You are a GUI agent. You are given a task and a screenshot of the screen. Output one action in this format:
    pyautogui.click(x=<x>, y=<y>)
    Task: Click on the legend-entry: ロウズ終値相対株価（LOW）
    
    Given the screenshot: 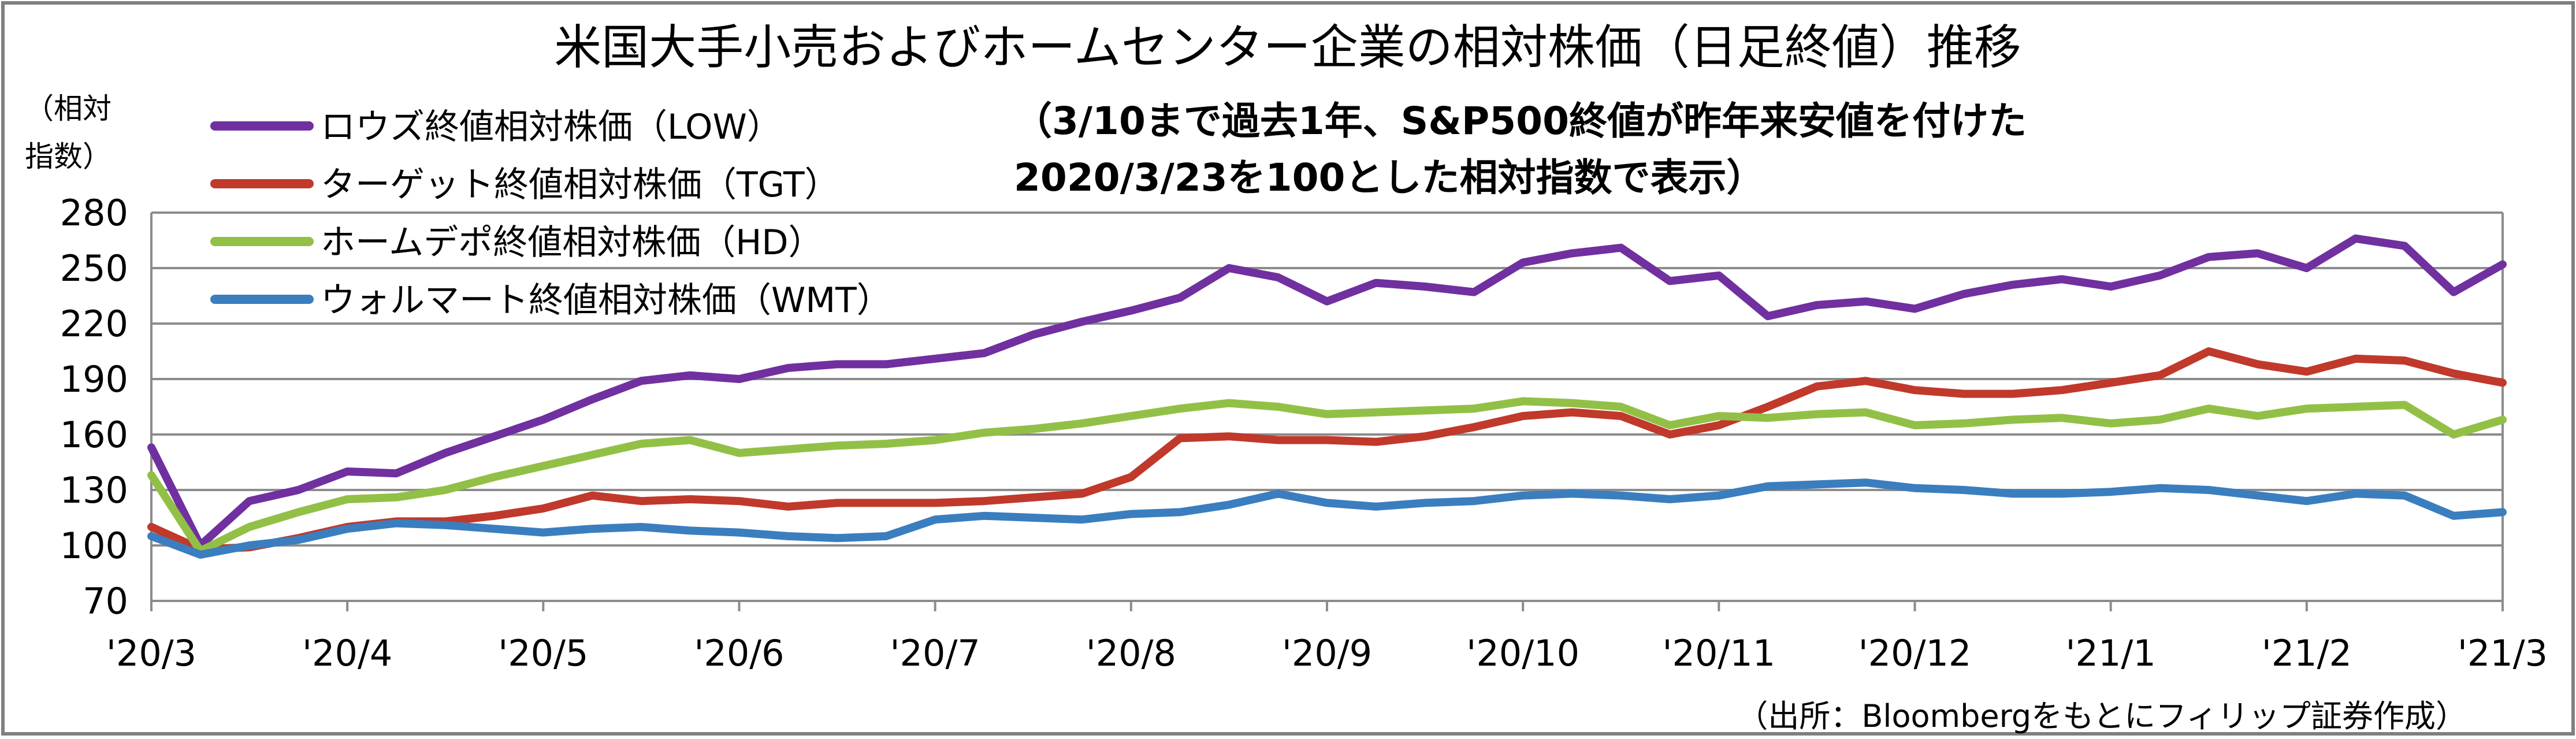 What is the action you would take?
    pyautogui.click(x=551, y=127)
    